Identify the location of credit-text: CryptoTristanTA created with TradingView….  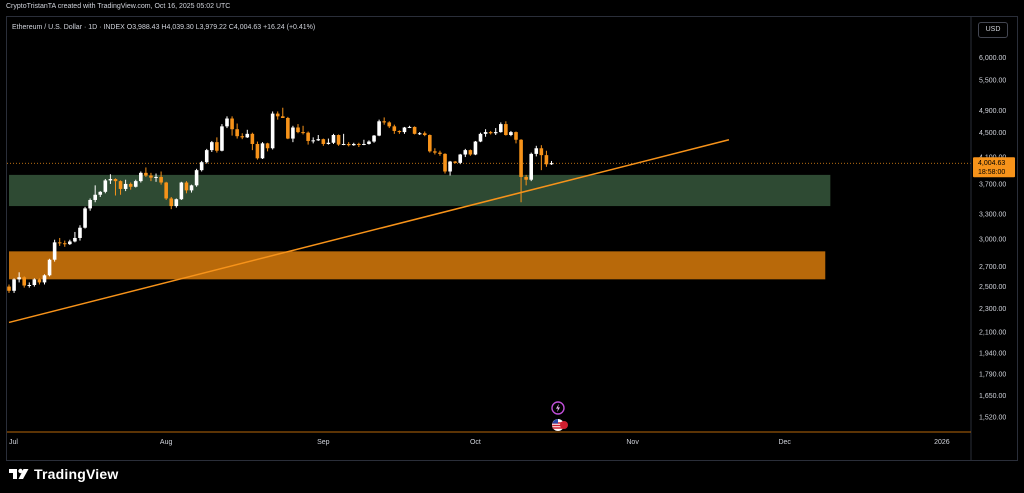
(118, 6).